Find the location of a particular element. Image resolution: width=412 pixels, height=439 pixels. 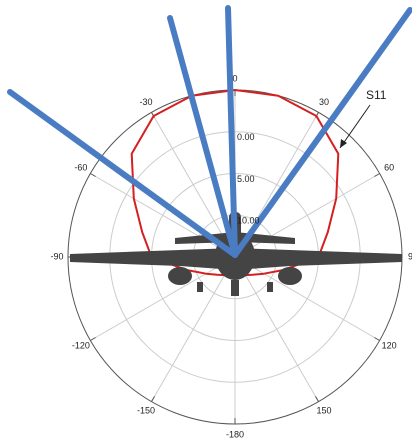

theta-tick-label: 90 is located at coordinates (410, 256).